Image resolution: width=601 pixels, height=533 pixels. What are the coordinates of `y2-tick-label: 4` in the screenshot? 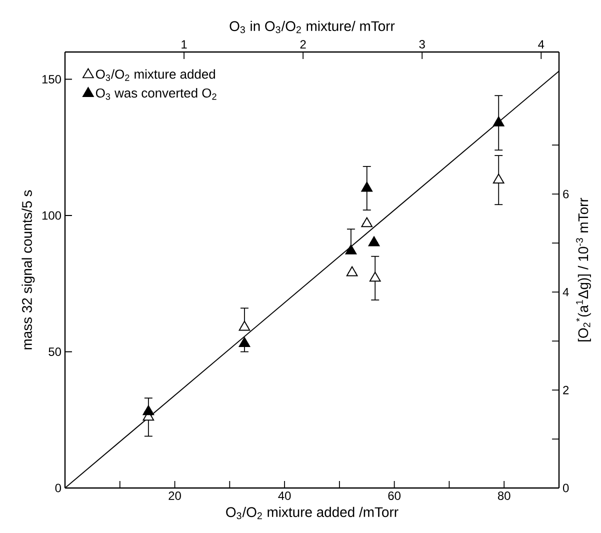 It's located at (565, 292).